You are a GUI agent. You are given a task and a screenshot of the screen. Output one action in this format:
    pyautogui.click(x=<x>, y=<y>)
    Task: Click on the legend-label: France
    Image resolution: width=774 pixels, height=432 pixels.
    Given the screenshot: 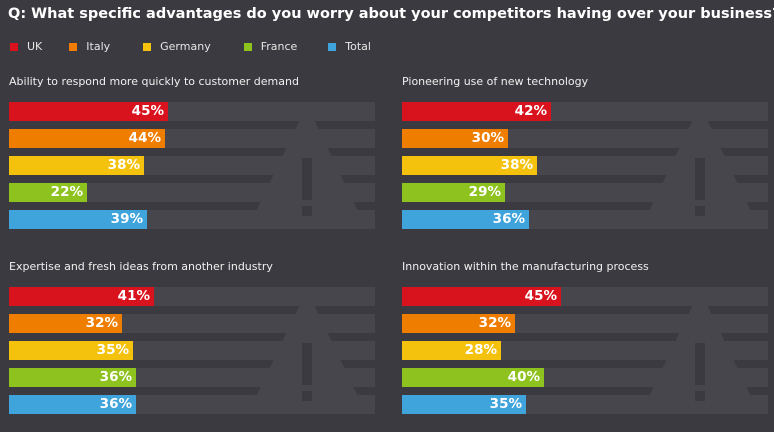 What is the action you would take?
    pyautogui.click(x=279, y=46)
    